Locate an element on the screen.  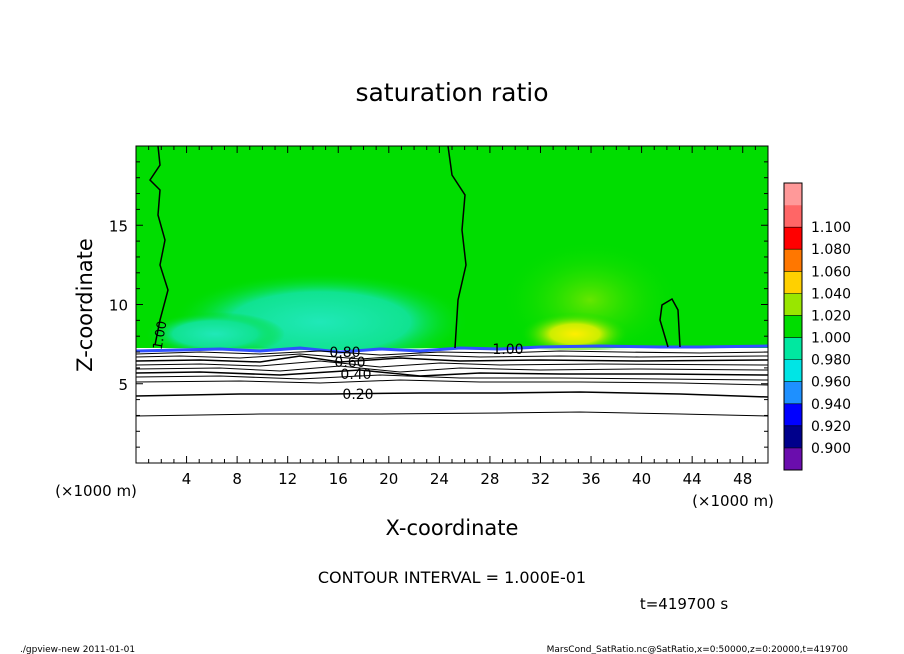
x-unit-label: (×1000 m) is located at coordinates (733, 501).